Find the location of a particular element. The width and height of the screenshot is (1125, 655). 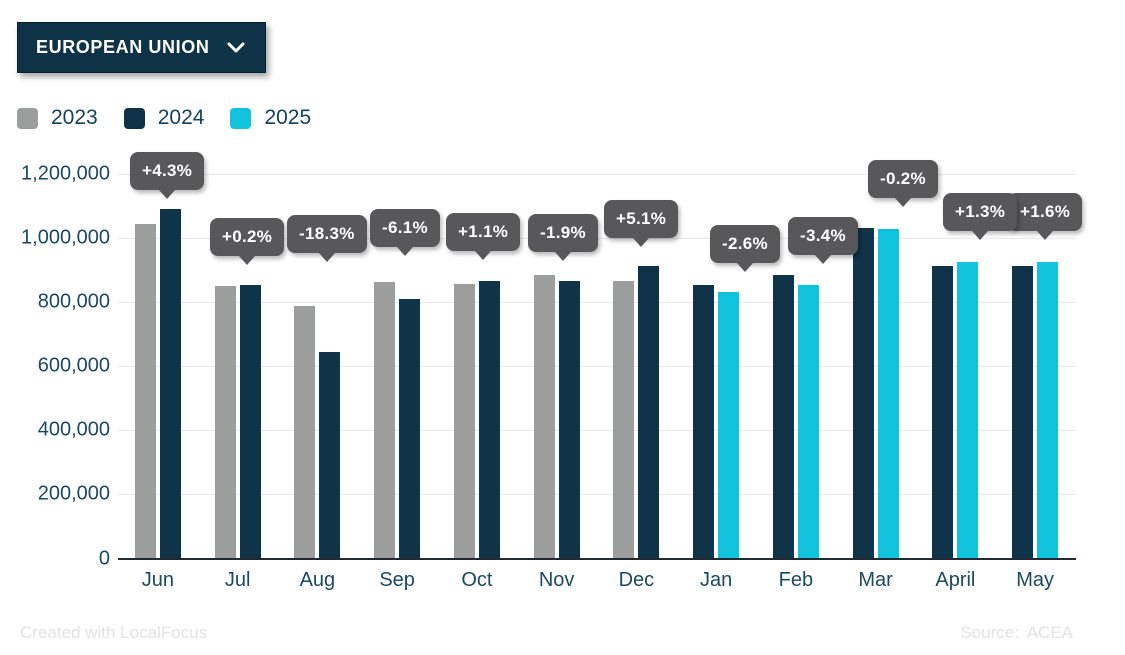

bar-group-mar is located at coordinates (876, 366).